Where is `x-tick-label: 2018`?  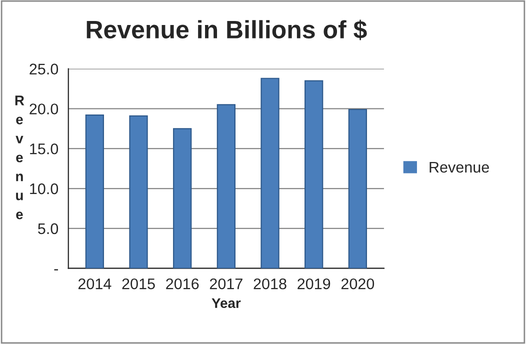 x-tick-label: 2018 is located at coordinates (270, 284).